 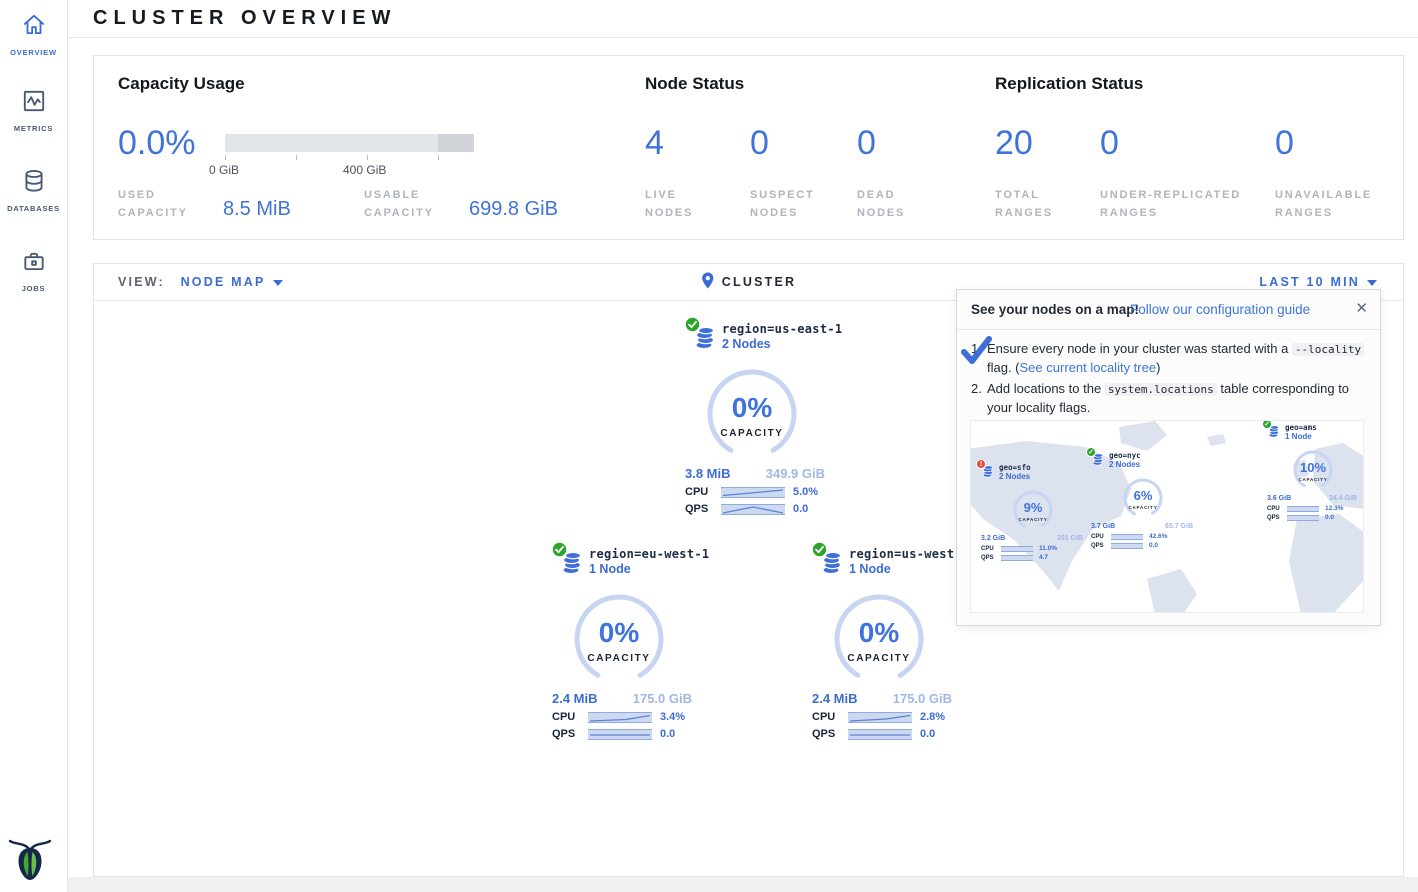 I want to click on cpu-value: 2.8%, so click(x=933, y=717).